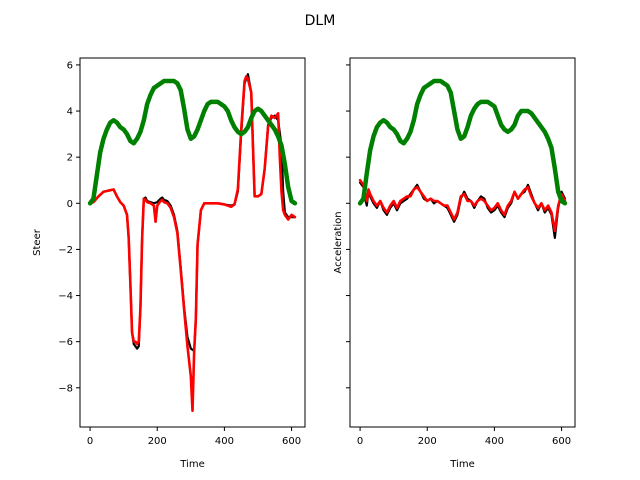 The width and height of the screenshot is (640, 480). I want to click on chart-1-y-tick-label: 0, so click(70, 204).